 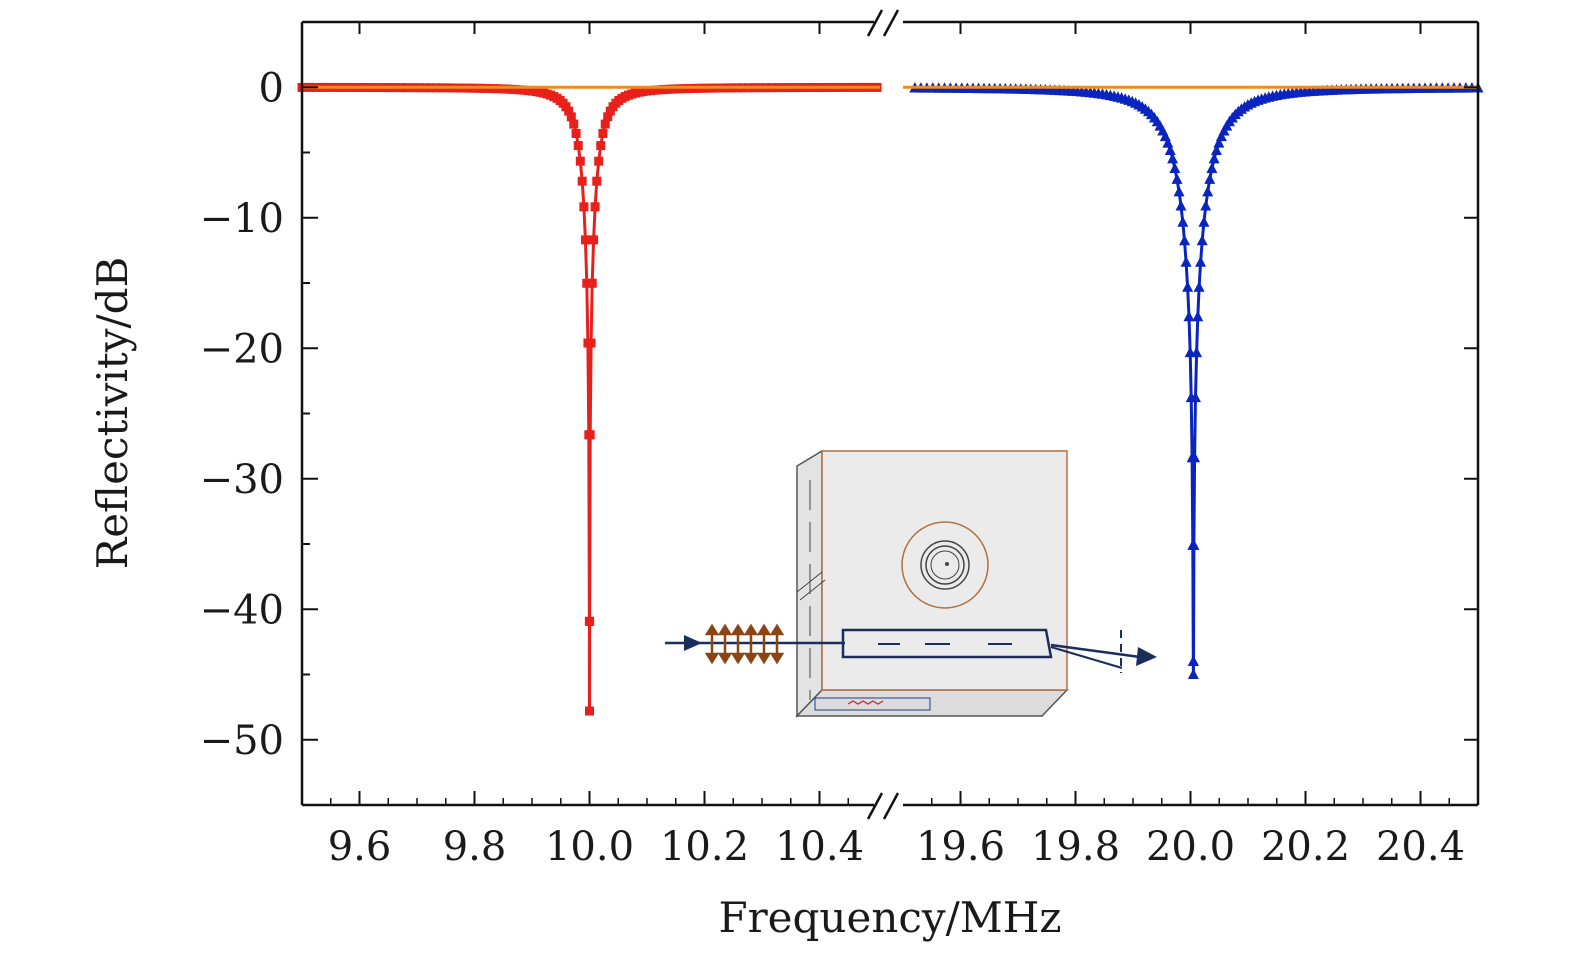 I want to click on x-tick-label: 20.4, so click(x=1420, y=847).